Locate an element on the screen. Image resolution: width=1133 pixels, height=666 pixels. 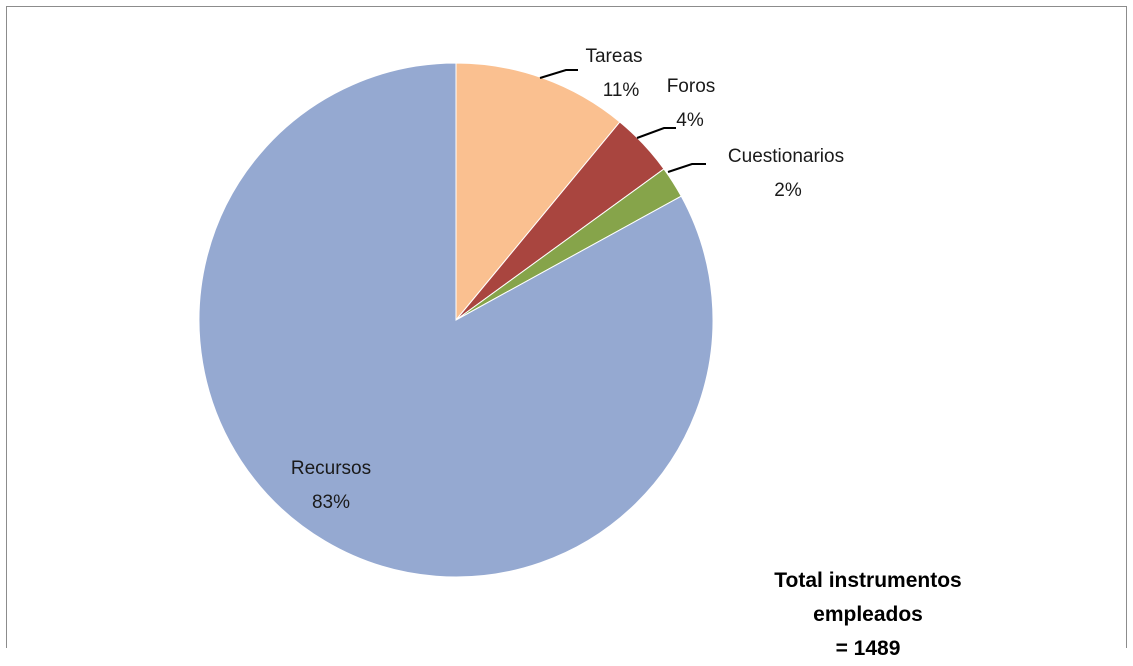
total-annotation-line-1: Total instrumentos is located at coordinates (868, 580).